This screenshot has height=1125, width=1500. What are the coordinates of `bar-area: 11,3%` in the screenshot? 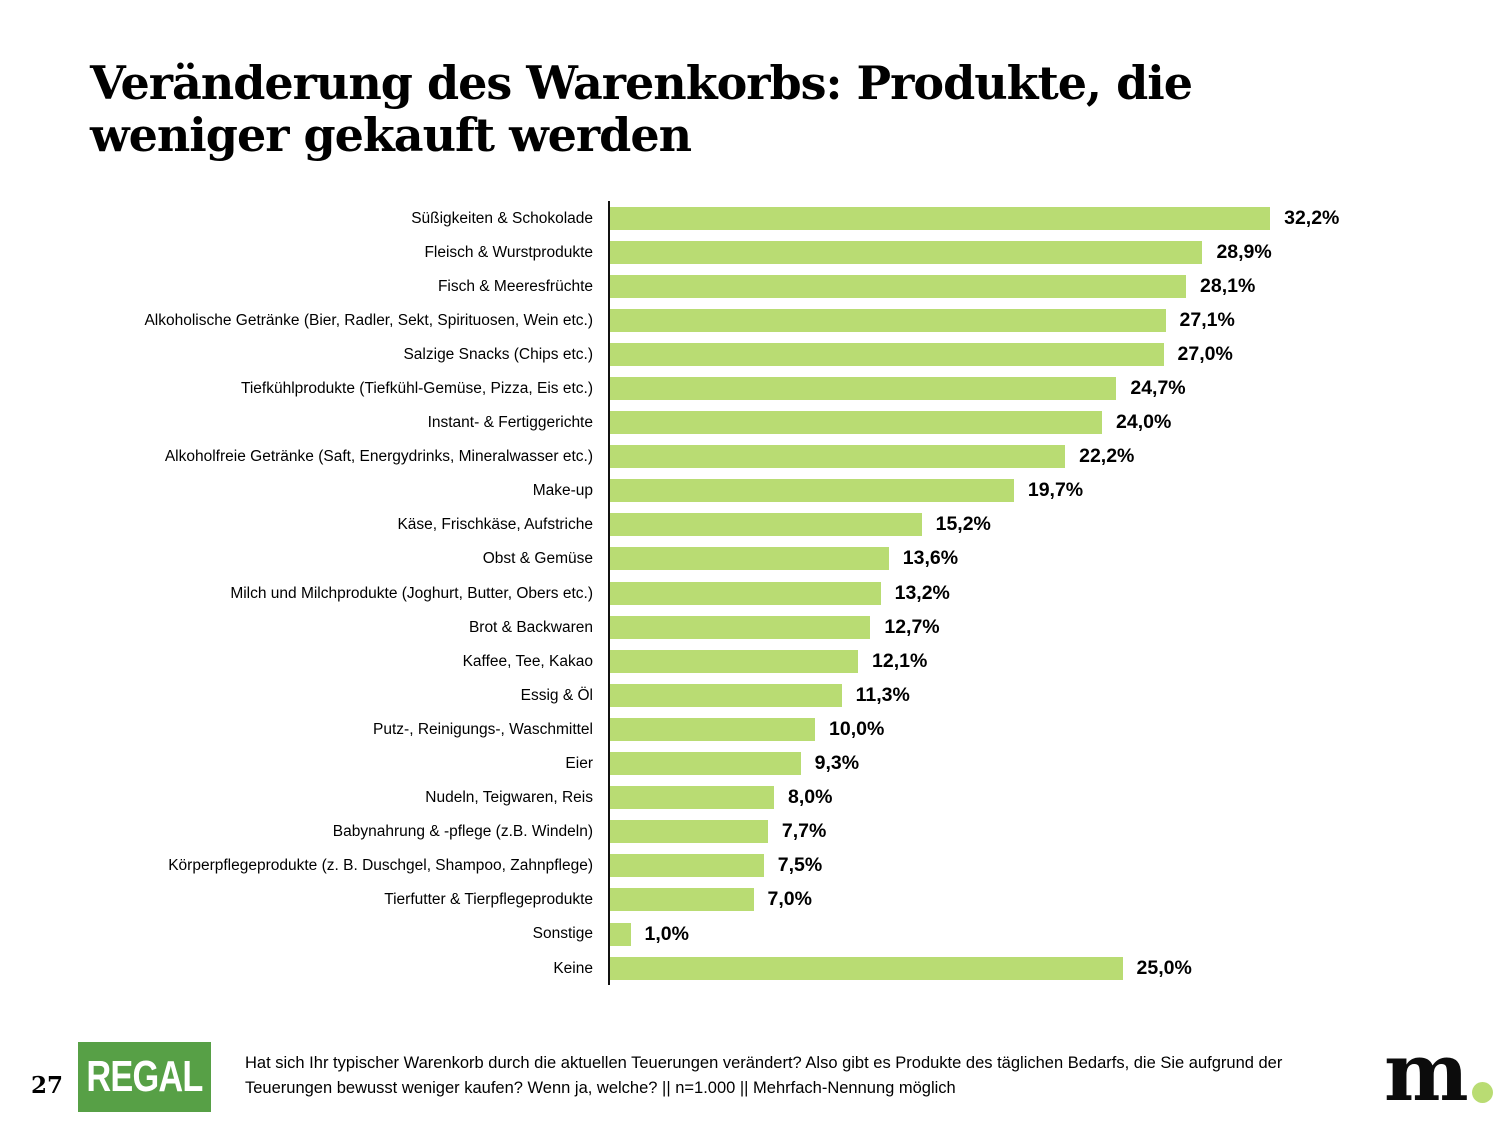 It's located at (759, 695).